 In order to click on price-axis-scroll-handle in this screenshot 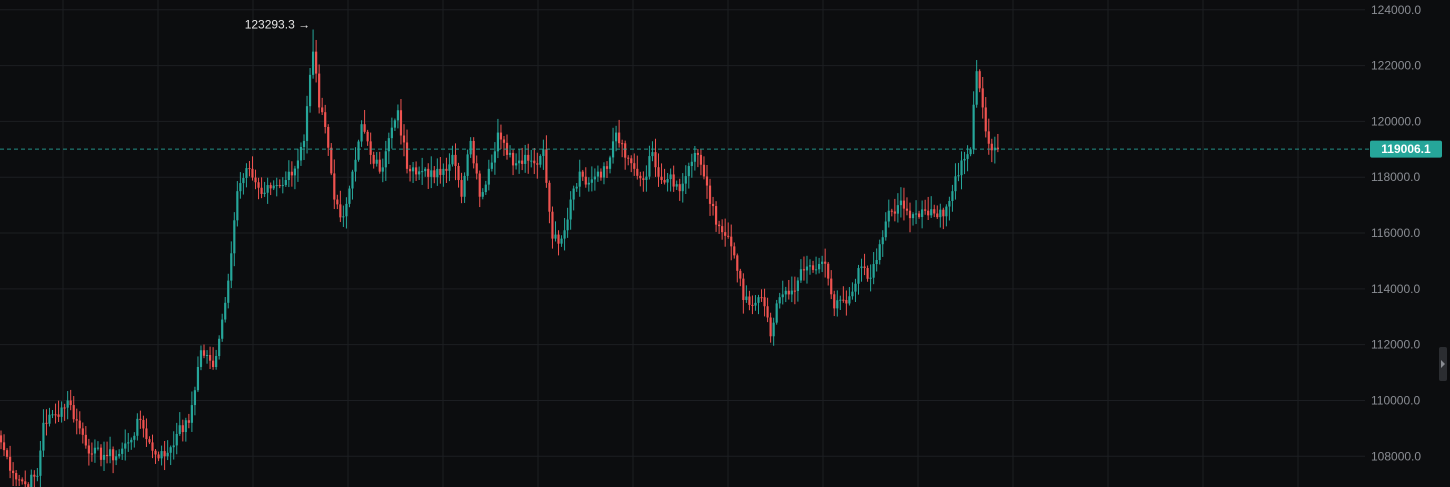, I will do `click(1443, 364)`.